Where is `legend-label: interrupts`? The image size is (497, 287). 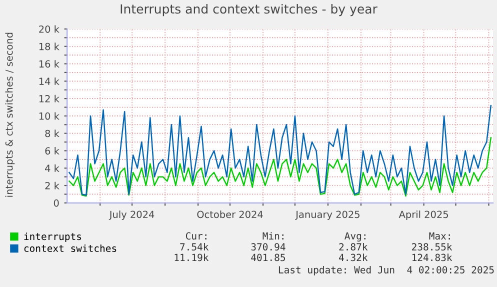
legend-label: interrupts is located at coordinates (53, 237).